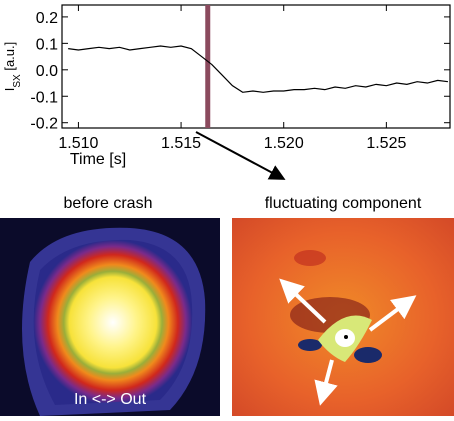 The width and height of the screenshot is (454, 421). Describe the element at coordinates (110, 399) in the screenshot. I see `image-label: In <-> Out` at that location.